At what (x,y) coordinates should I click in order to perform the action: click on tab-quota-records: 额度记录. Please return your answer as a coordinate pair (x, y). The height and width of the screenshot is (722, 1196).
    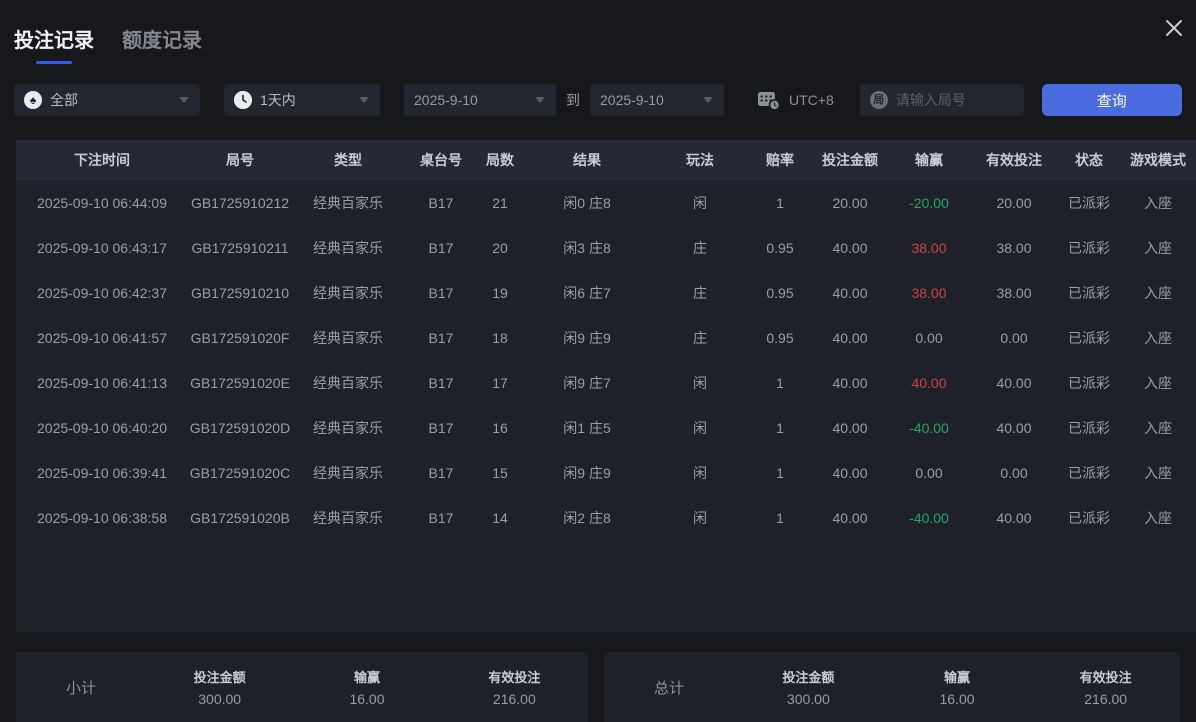
    Looking at the image, I should click on (162, 44).